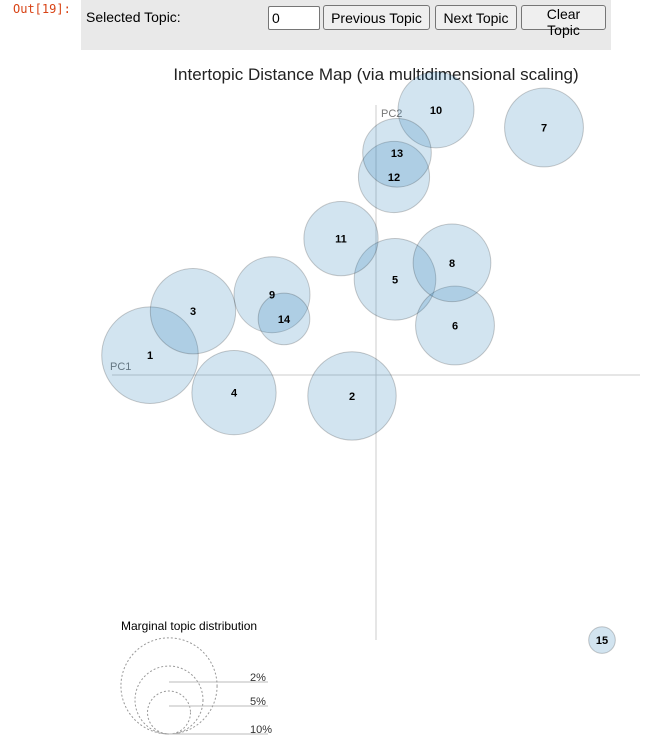 The width and height of the screenshot is (646, 738). I want to click on marginal-distribution-legend: Marginal topic distribution 2% 5% 10%, so click(196, 677).